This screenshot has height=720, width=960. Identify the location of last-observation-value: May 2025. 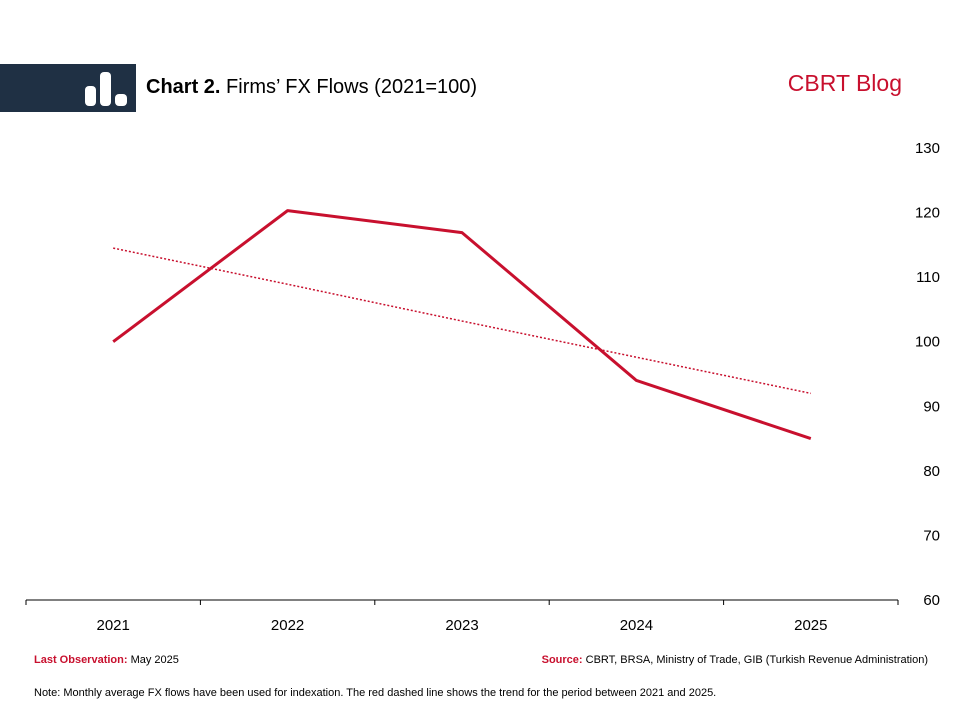
(154, 660).